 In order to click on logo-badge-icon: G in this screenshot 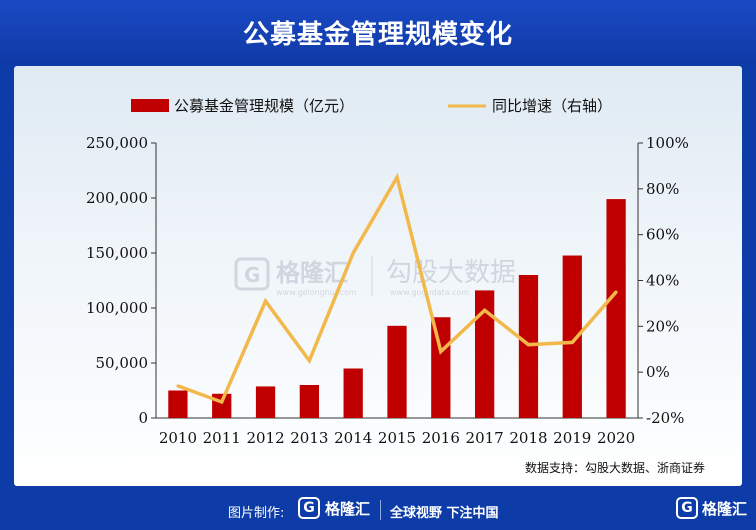, I will do `click(309, 508)`.